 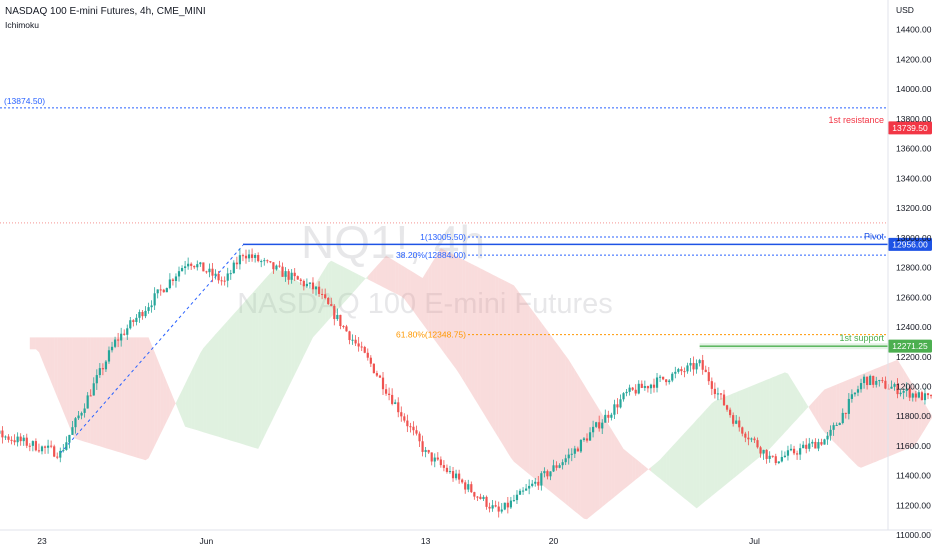 I want to click on level-price-tag, so click(x=910, y=346).